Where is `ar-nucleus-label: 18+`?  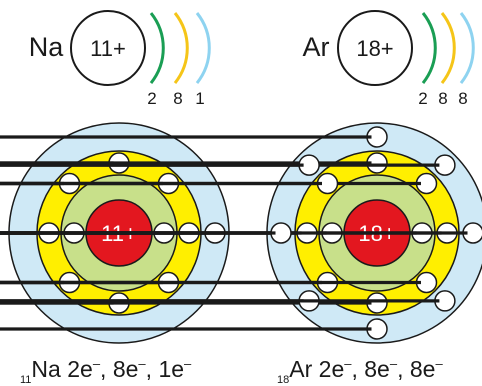
ar-nucleus-label: 18+ is located at coordinates (374, 48).